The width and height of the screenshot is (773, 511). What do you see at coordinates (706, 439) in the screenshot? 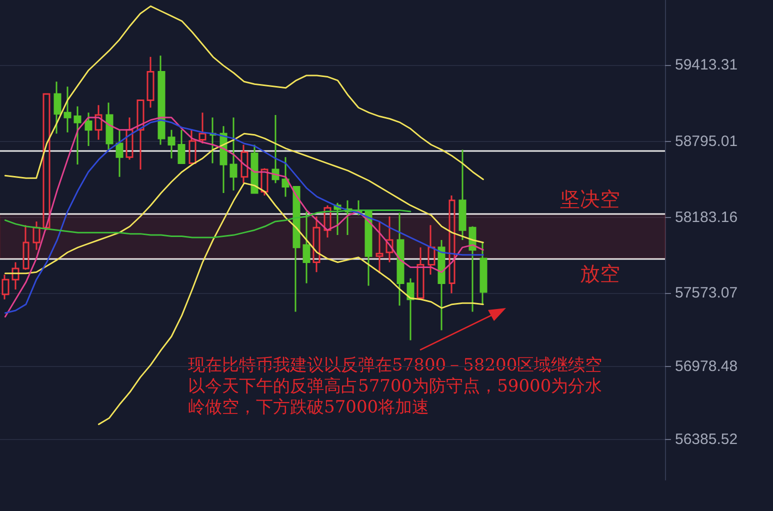
I see `y-tick-label: 56385.52` at bounding box center [706, 439].